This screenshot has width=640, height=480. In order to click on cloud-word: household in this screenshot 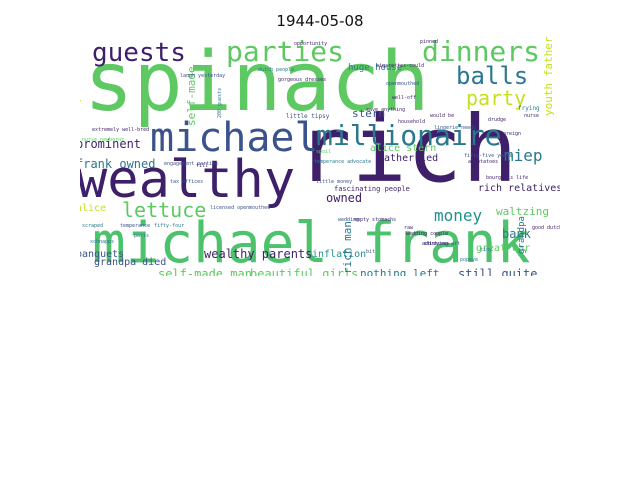, I will do `click(412, 122)`.